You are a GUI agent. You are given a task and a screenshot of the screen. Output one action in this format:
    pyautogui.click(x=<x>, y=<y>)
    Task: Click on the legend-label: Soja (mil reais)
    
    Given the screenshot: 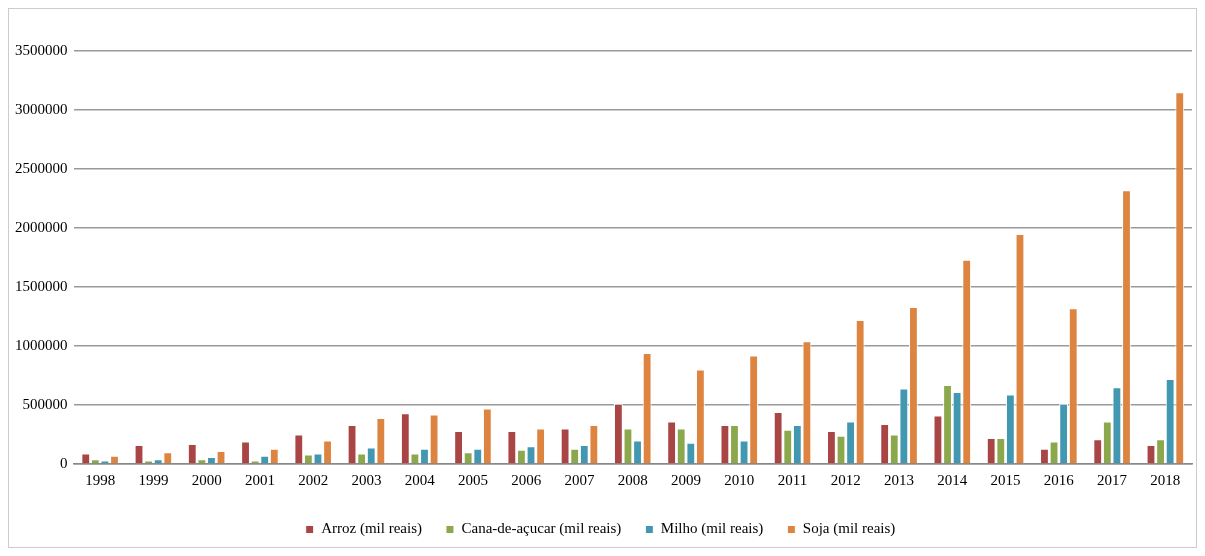 What is the action you would take?
    pyautogui.click(x=849, y=529)
    